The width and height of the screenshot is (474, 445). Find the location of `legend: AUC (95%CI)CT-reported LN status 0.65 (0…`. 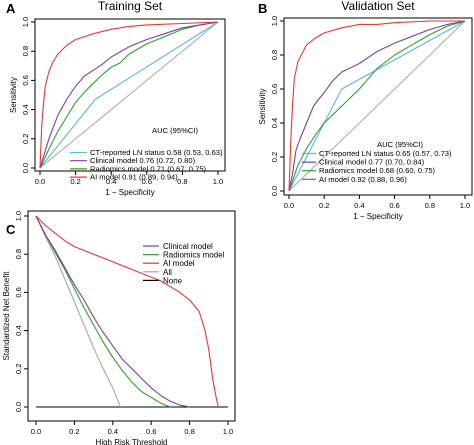

legend: AUC (95%CI)CT-reported LN status 0.65 (0… is located at coordinates (377, 162).